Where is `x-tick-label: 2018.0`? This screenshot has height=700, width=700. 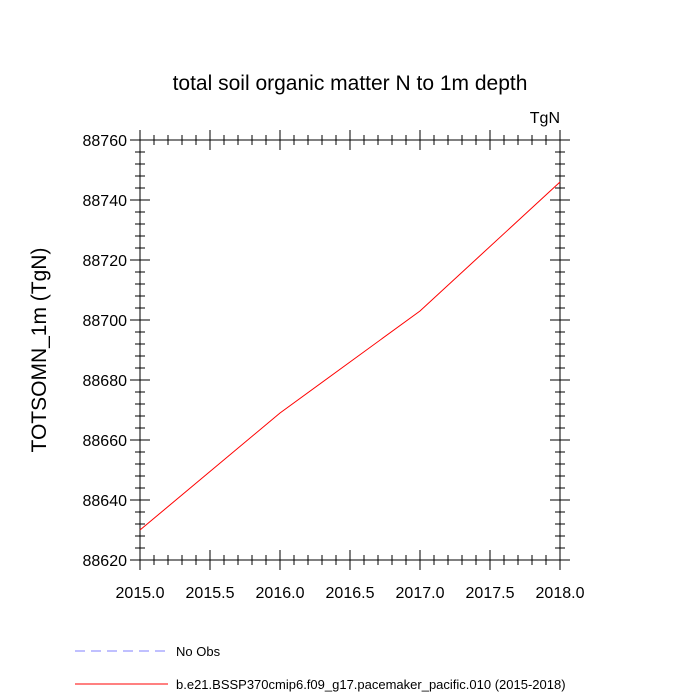
x-tick-label: 2018.0 is located at coordinates (560, 593).